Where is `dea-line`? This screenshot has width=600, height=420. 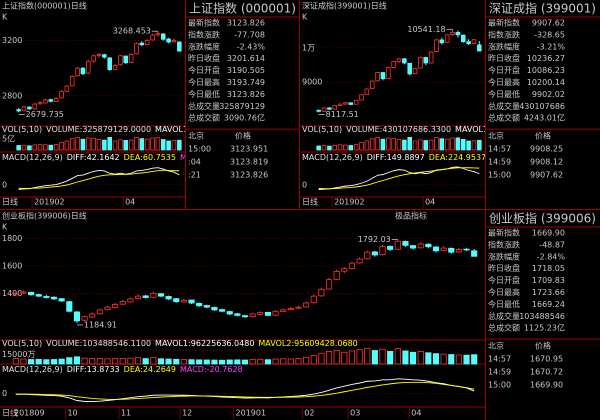 dea-line is located at coordinates (399, 178).